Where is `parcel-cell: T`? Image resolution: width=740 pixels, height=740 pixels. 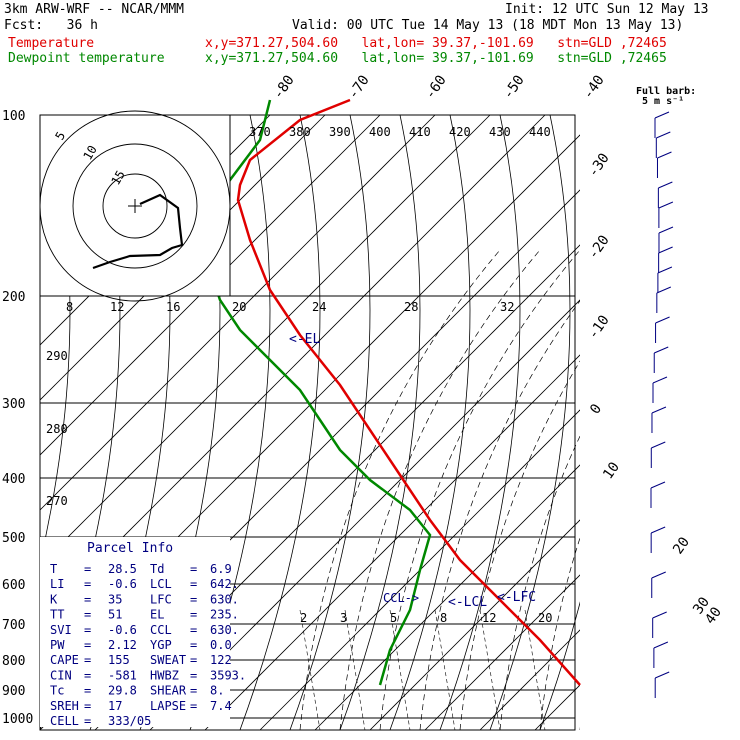 parcel-cell: T is located at coordinates (53, 569).